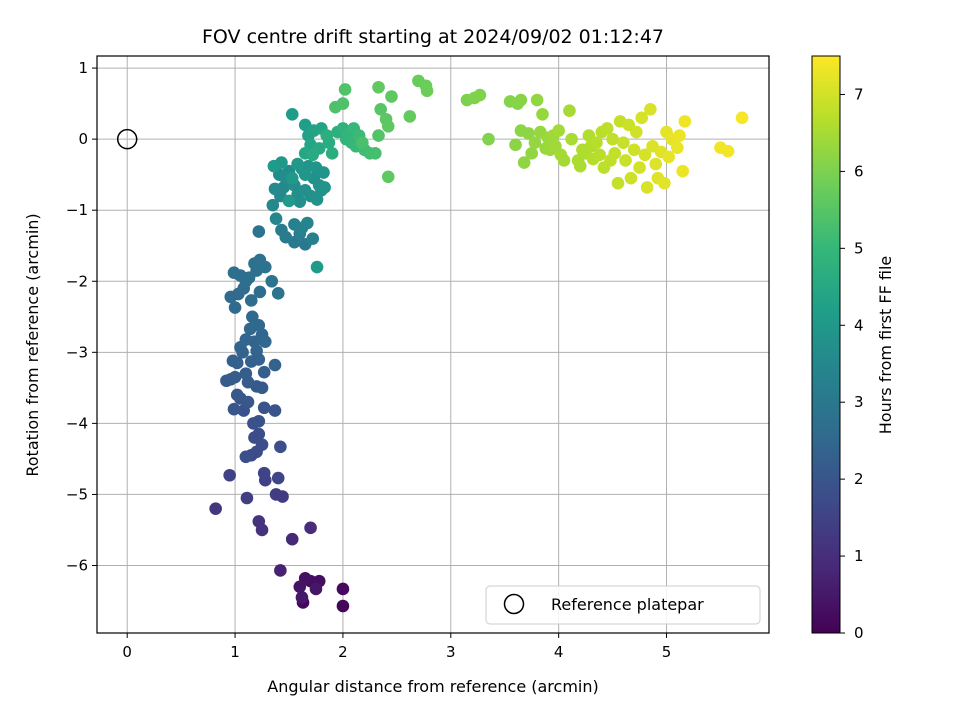 The height and width of the screenshot is (724, 960). What do you see at coordinates (83, 68) in the screenshot?
I see `y-tick-label: 1` at bounding box center [83, 68].